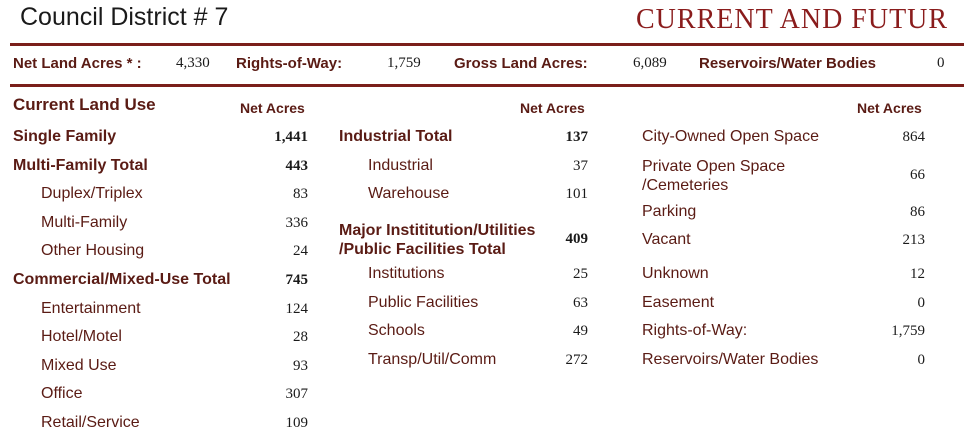  I want to click on col2-row-7-value: 272, so click(577, 360).